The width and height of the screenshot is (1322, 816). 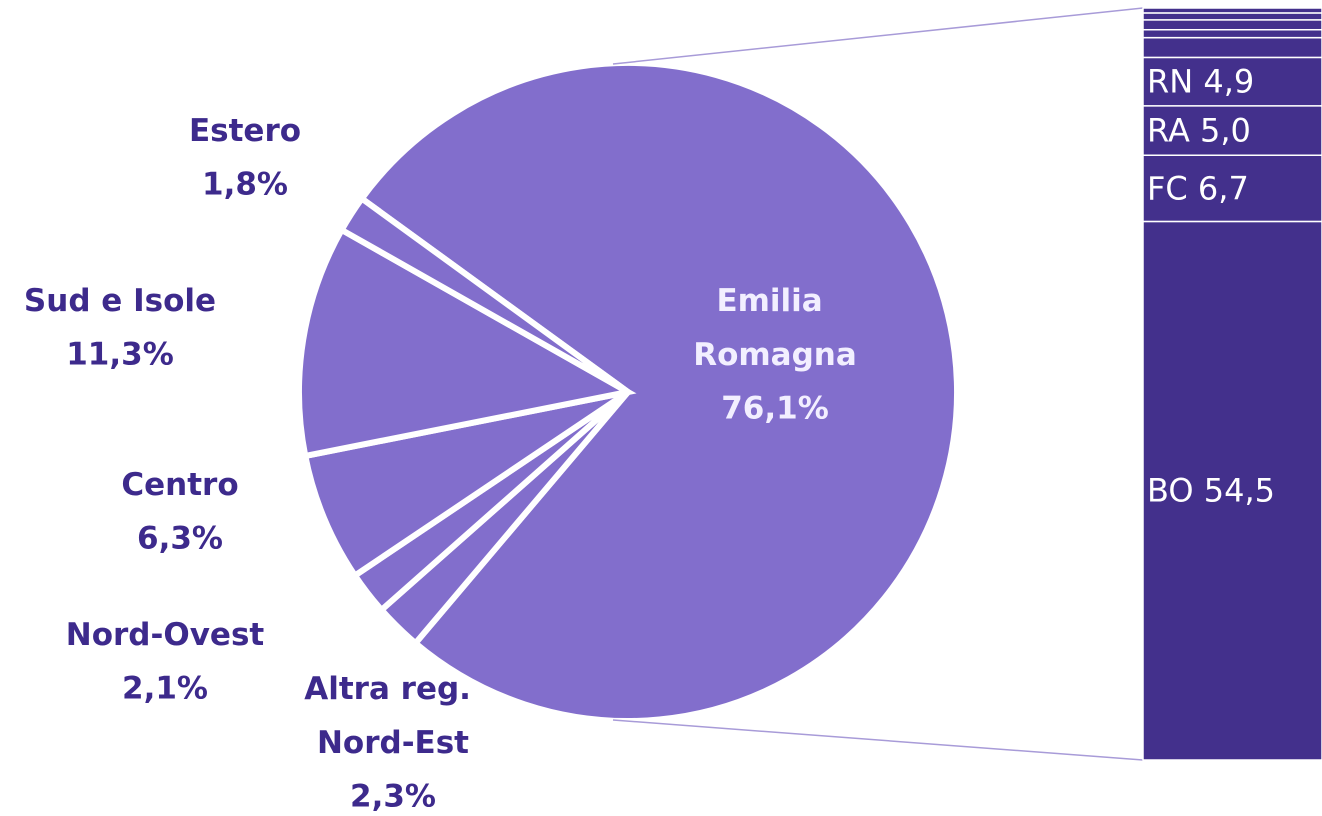 I want to click on bar-value-label: 54,5, so click(x=1239, y=491).